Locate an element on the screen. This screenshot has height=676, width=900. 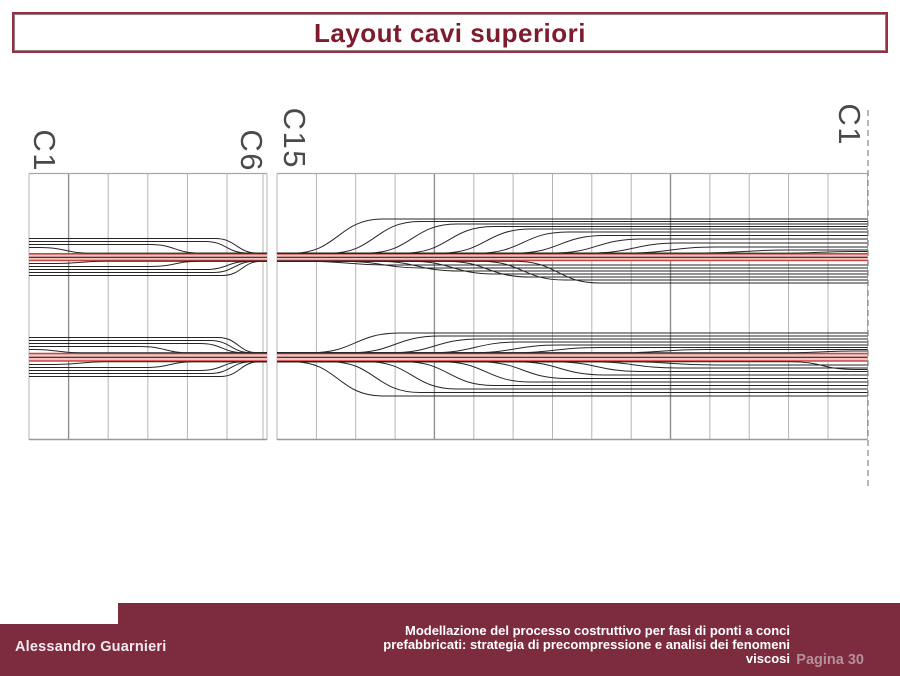
section-label: C6 is located at coordinates (251, 150).